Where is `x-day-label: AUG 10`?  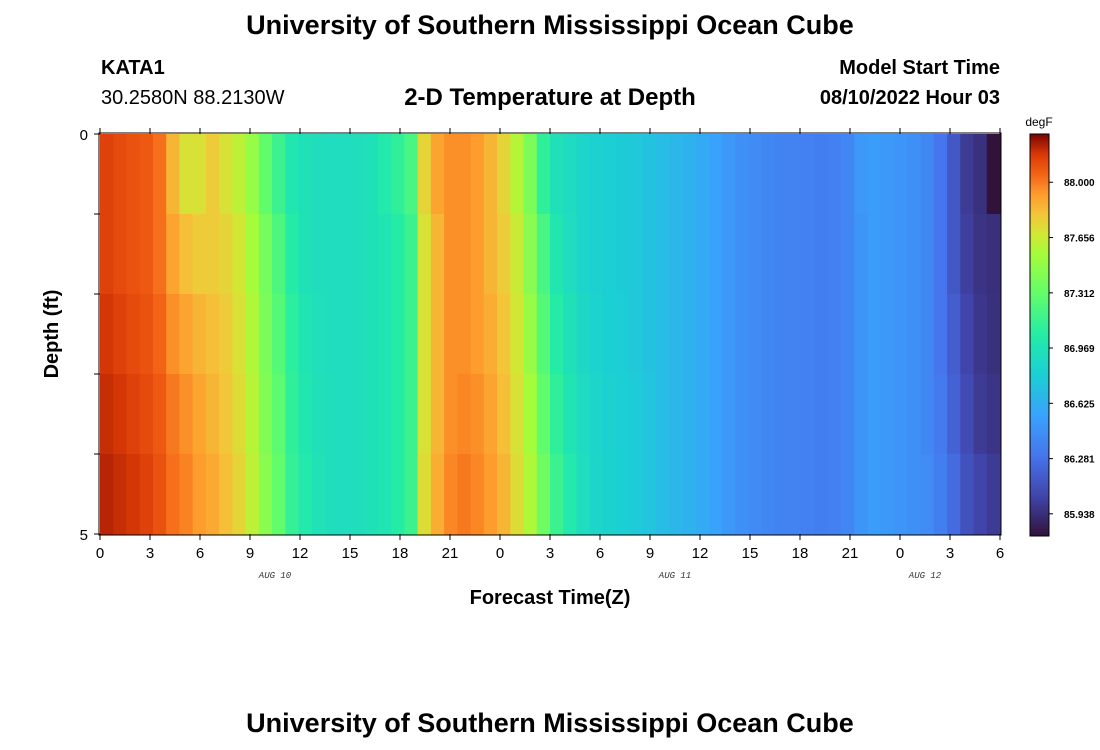 x-day-label: AUG 10 is located at coordinates (275, 576).